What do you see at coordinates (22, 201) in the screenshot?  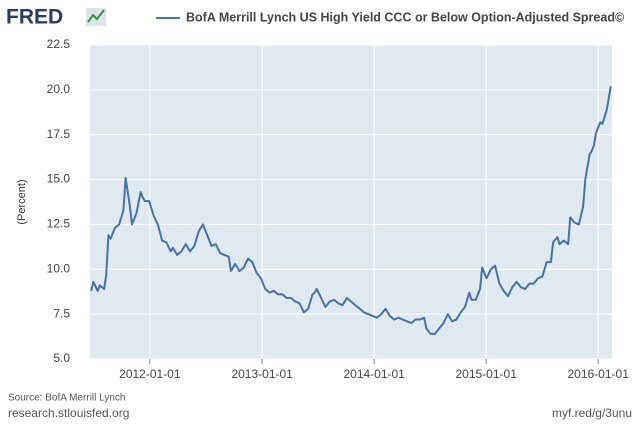 I see `y-axis-label: (Percent)` at bounding box center [22, 201].